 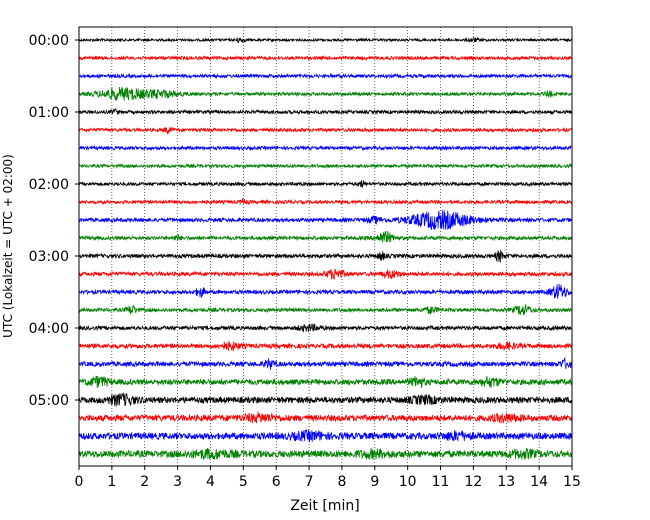 I want to click on y-axis-label: UTC (Lokalzeit = UTC + 02:00), so click(x=8, y=246).